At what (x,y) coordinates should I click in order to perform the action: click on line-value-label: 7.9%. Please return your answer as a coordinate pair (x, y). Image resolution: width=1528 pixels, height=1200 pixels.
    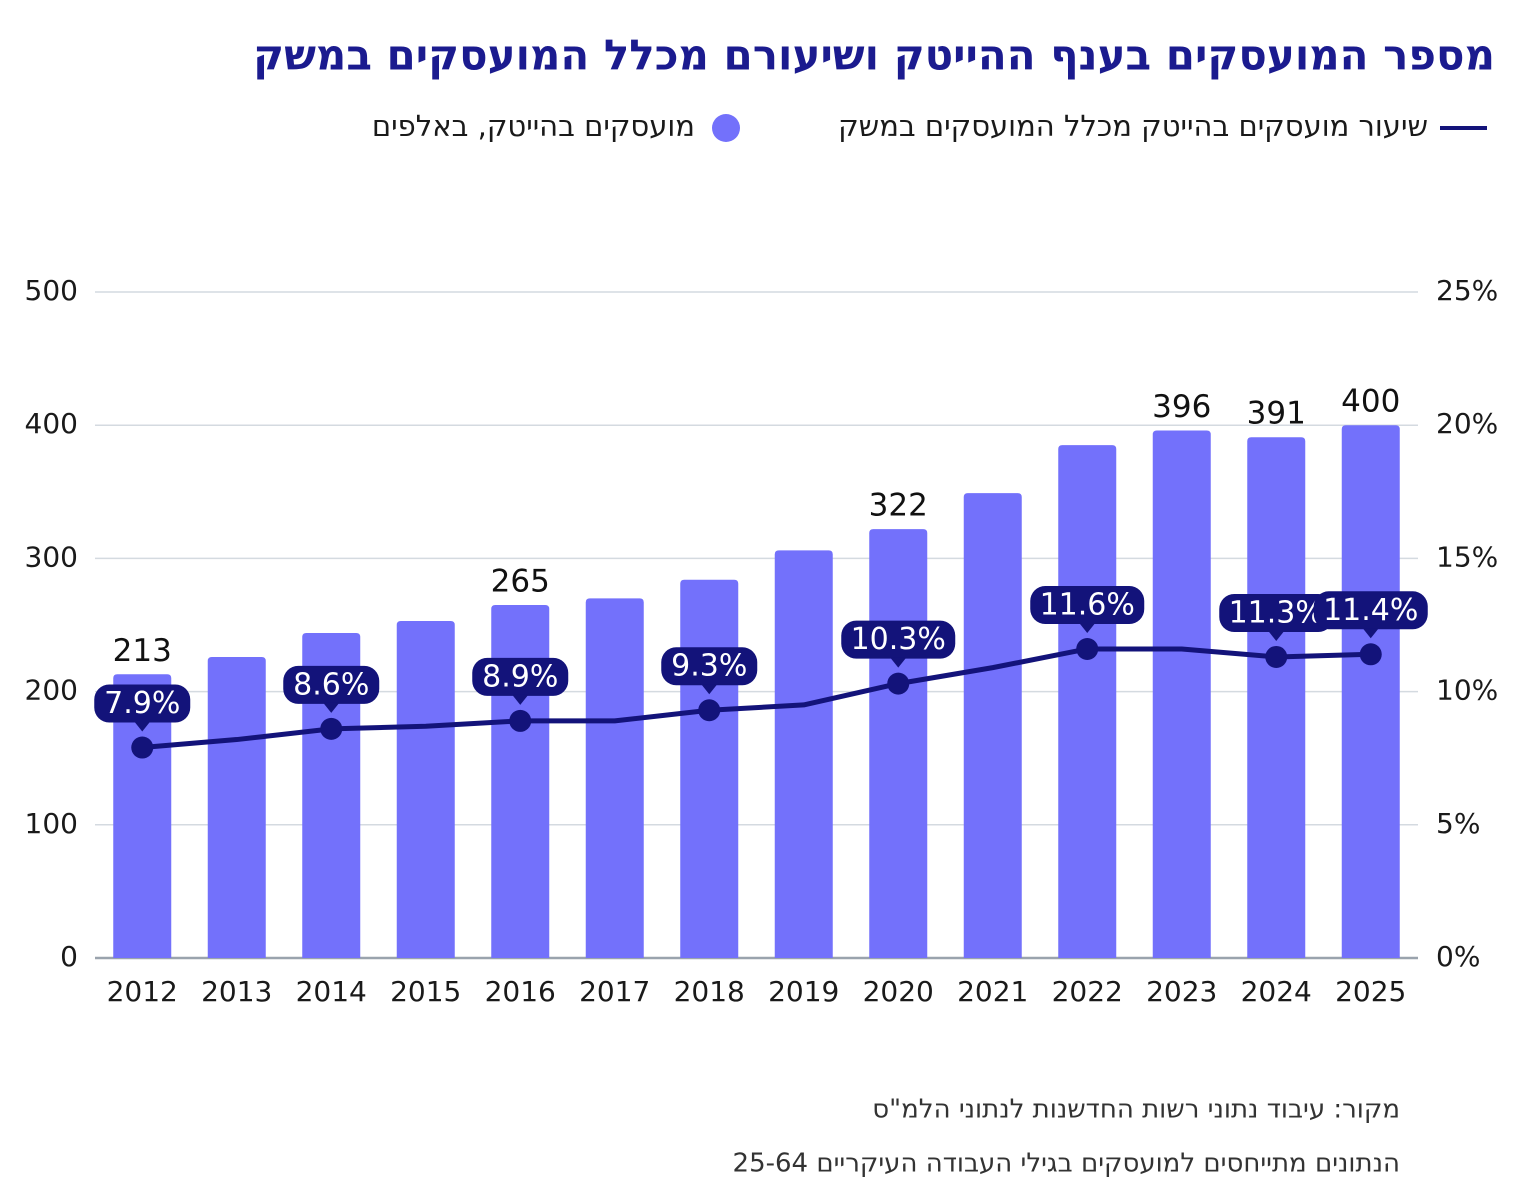
    Looking at the image, I should click on (142, 703).